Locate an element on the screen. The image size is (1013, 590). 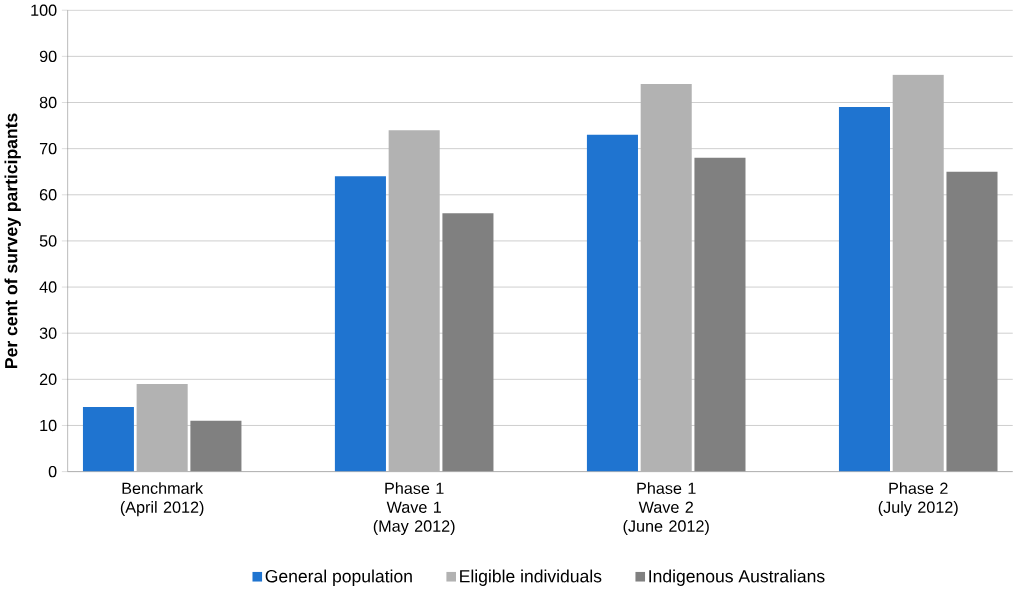
legend-label: General population is located at coordinates (338, 578).